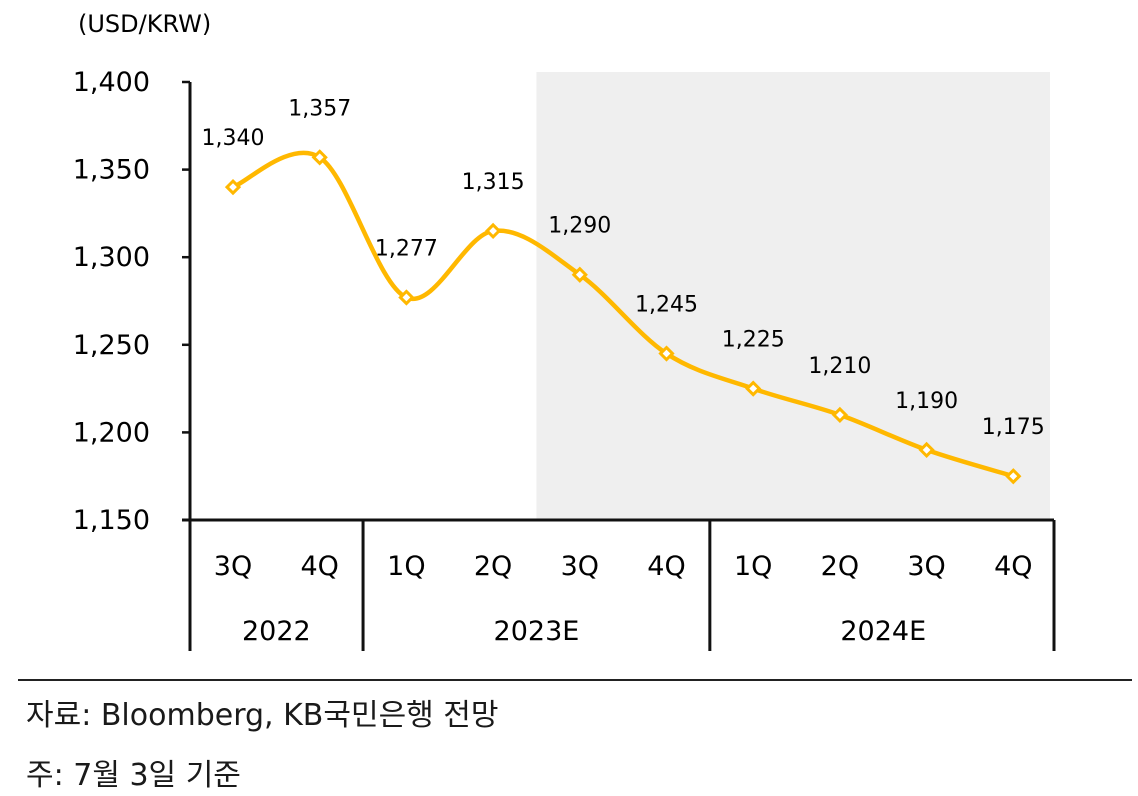  Describe the element at coordinates (839, 366) in the screenshot. I see `data-value-label: 1,210` at that location.